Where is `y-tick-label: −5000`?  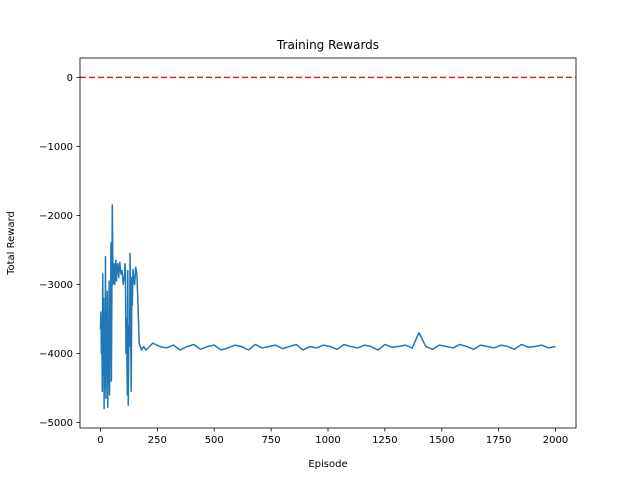 y-tick-label: −5000 is located at coordinates (56, 423).